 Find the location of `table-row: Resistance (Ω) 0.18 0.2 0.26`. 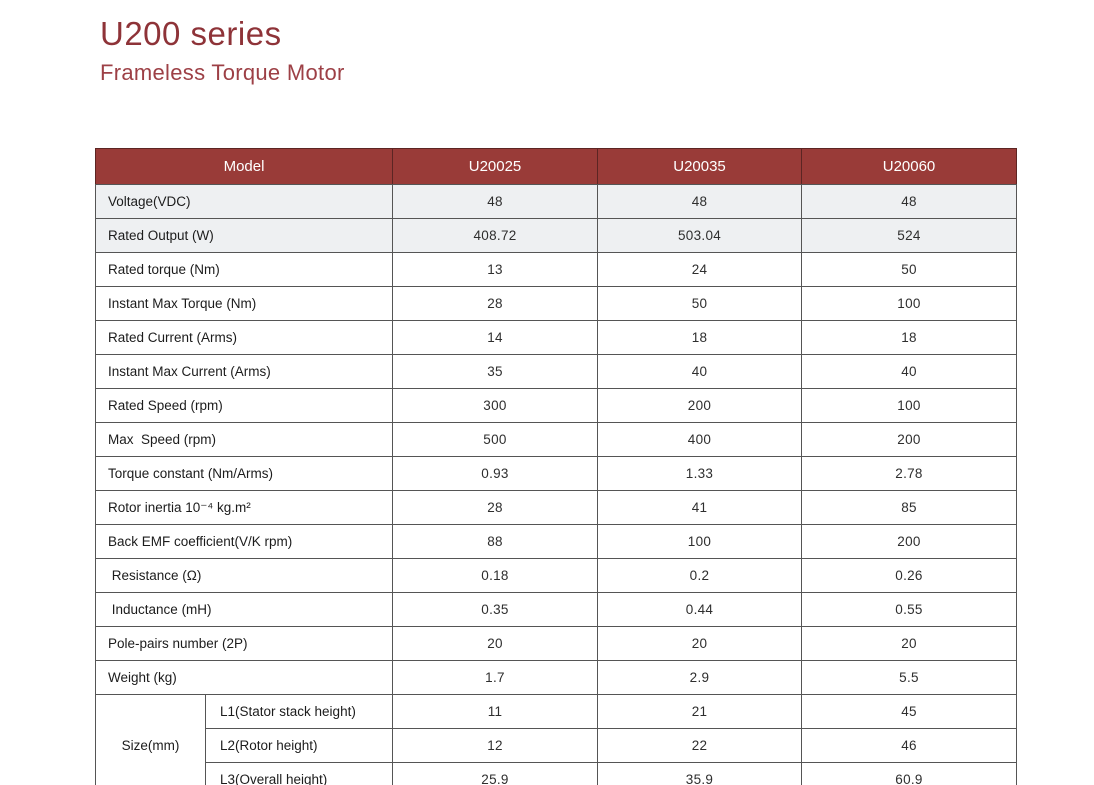

table-row: Resistance (Ω) 0.18 0.2 0.26 is located at coordinates (556, 575).